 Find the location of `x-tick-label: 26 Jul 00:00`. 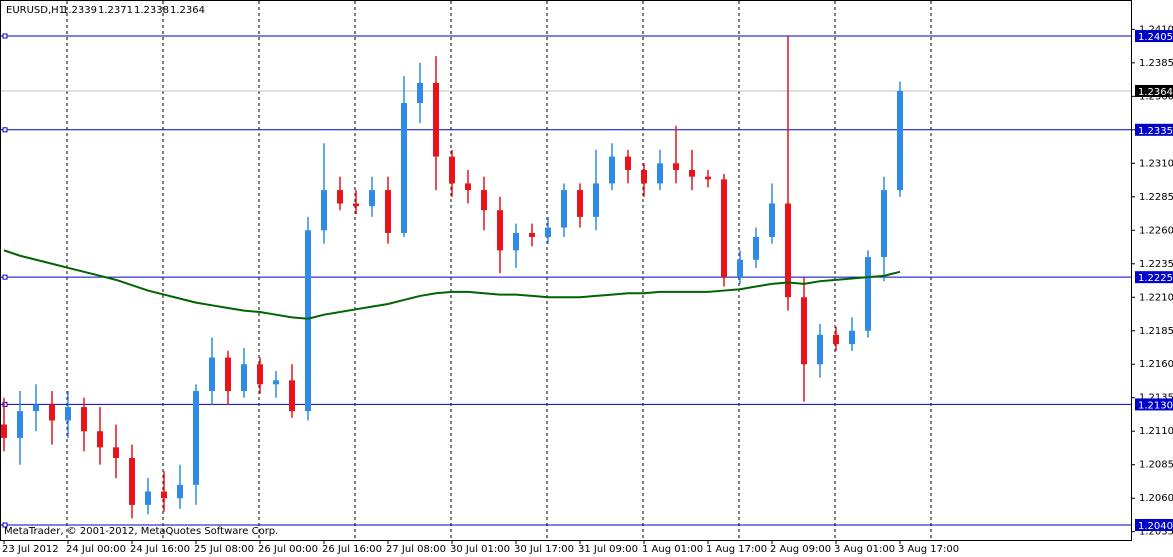

x-tick-label: 26 Jul 00:00 is located at coordinates (288, 549).